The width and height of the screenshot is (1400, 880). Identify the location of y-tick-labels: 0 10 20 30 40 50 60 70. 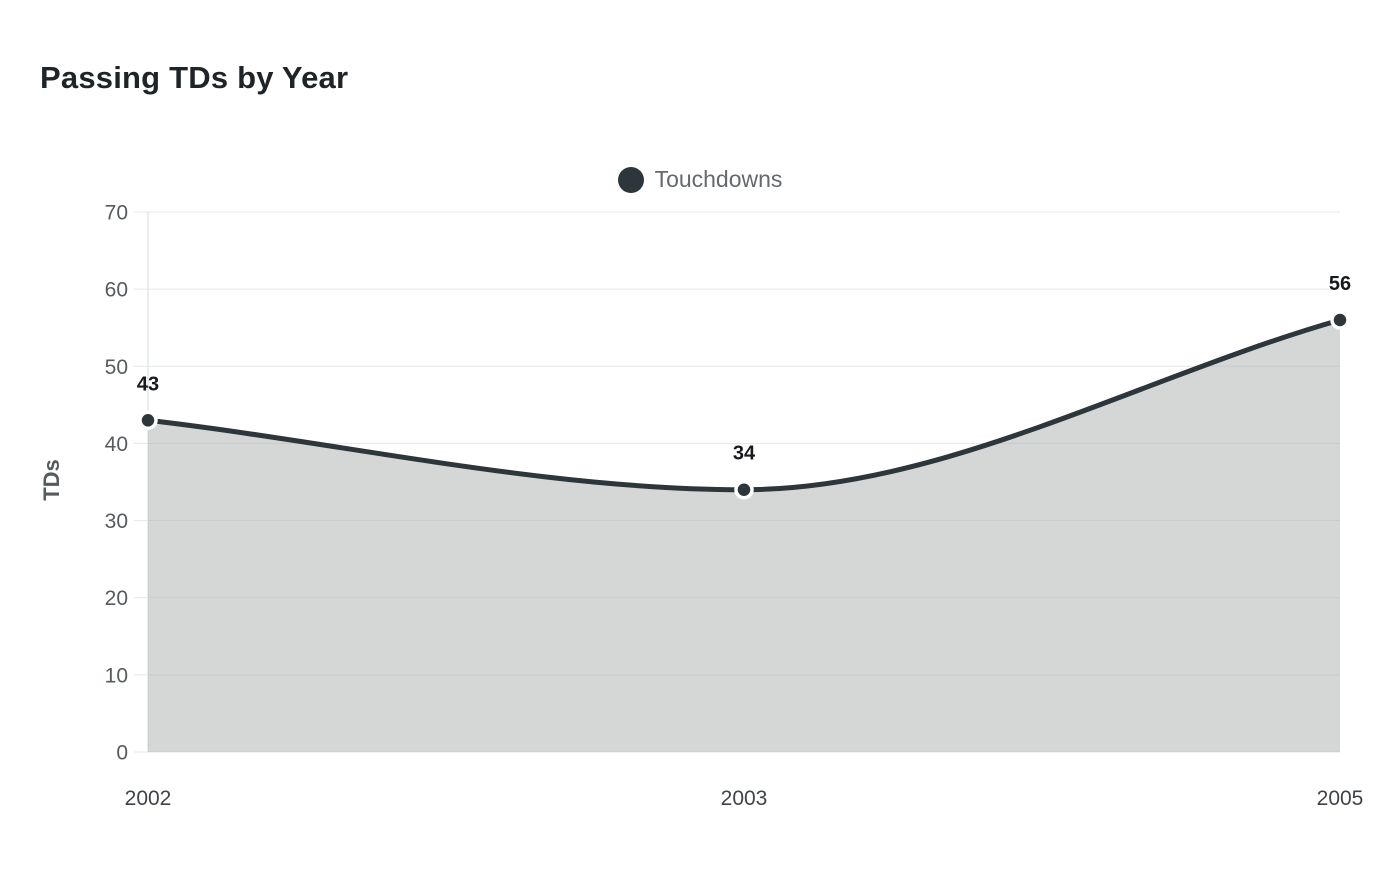
(116, 483).